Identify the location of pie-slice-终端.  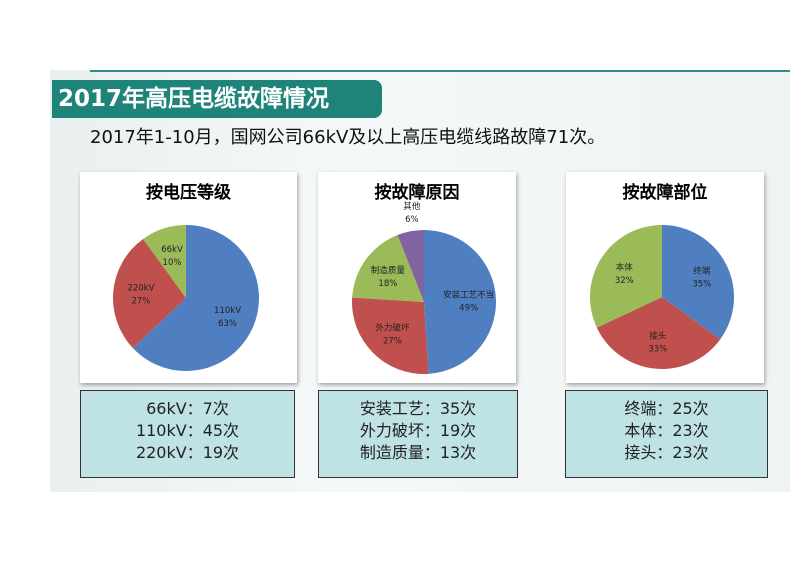
(698, 282).